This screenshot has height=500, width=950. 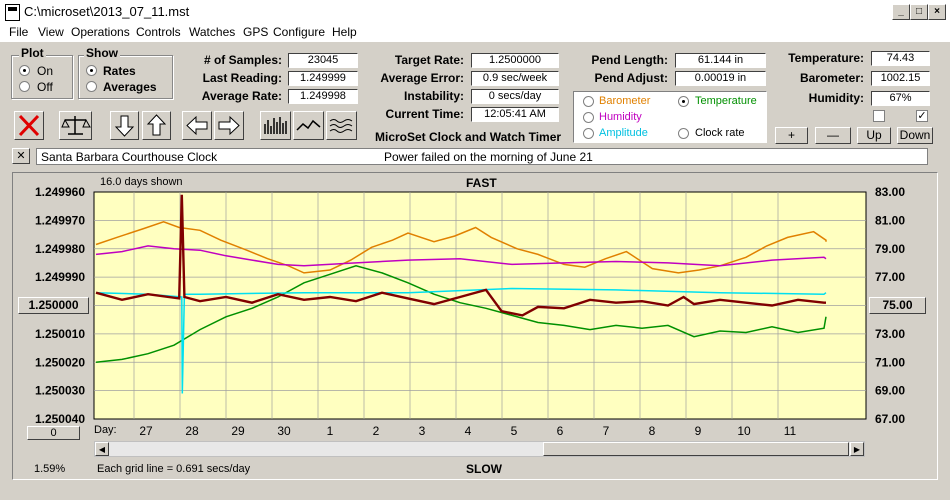 What do you see at coordinates (241, 96) in the screenshot?
I see `average-rate-label: Average Rate:` at bounding box center [241, 96].